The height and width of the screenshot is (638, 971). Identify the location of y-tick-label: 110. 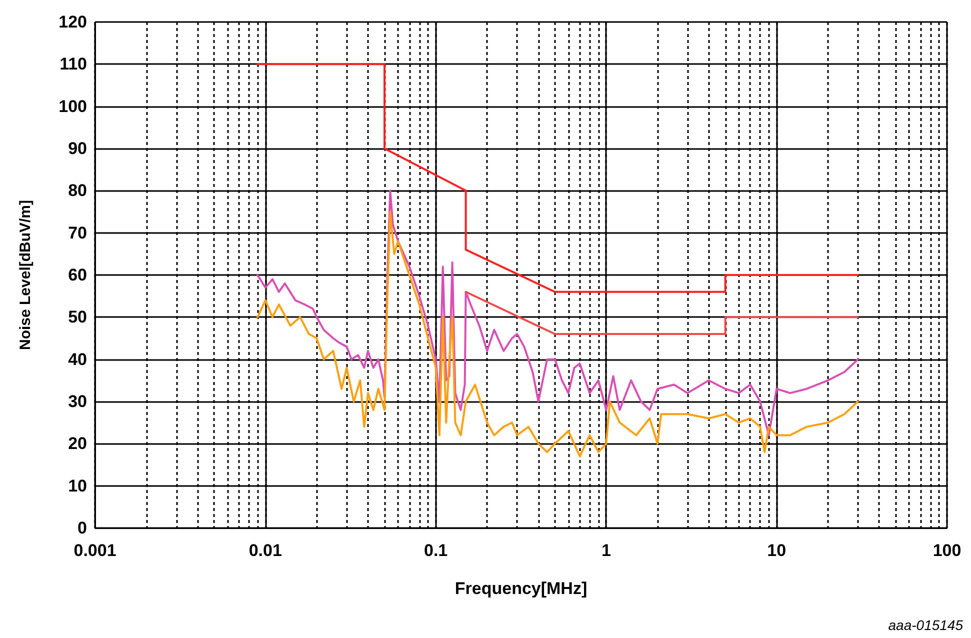
(73, 64).